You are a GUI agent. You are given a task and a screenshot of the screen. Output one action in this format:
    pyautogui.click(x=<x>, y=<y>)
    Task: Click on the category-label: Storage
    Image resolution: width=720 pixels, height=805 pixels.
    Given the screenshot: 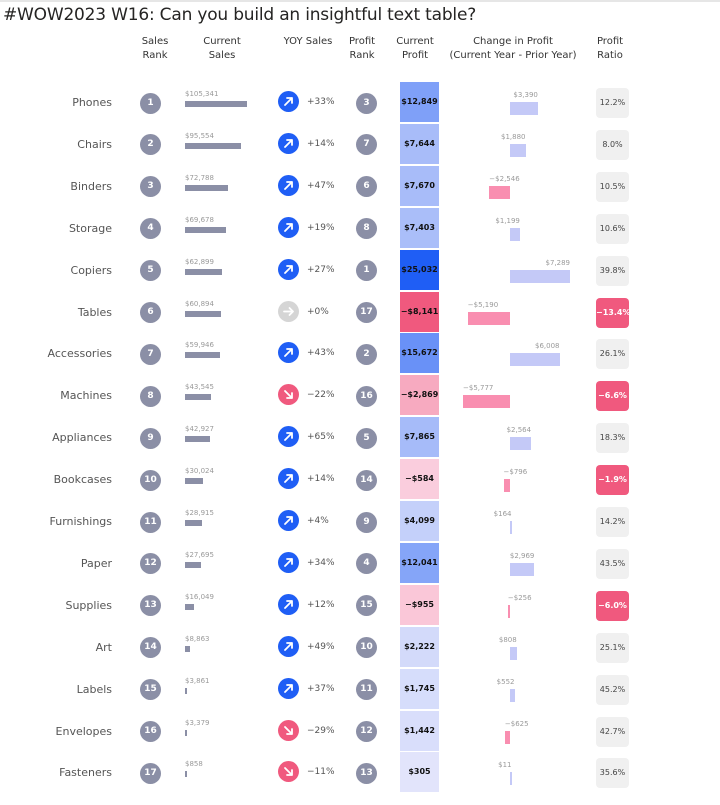 What is the action you would take?
    pyautogui.click(x=90, y=228)
    